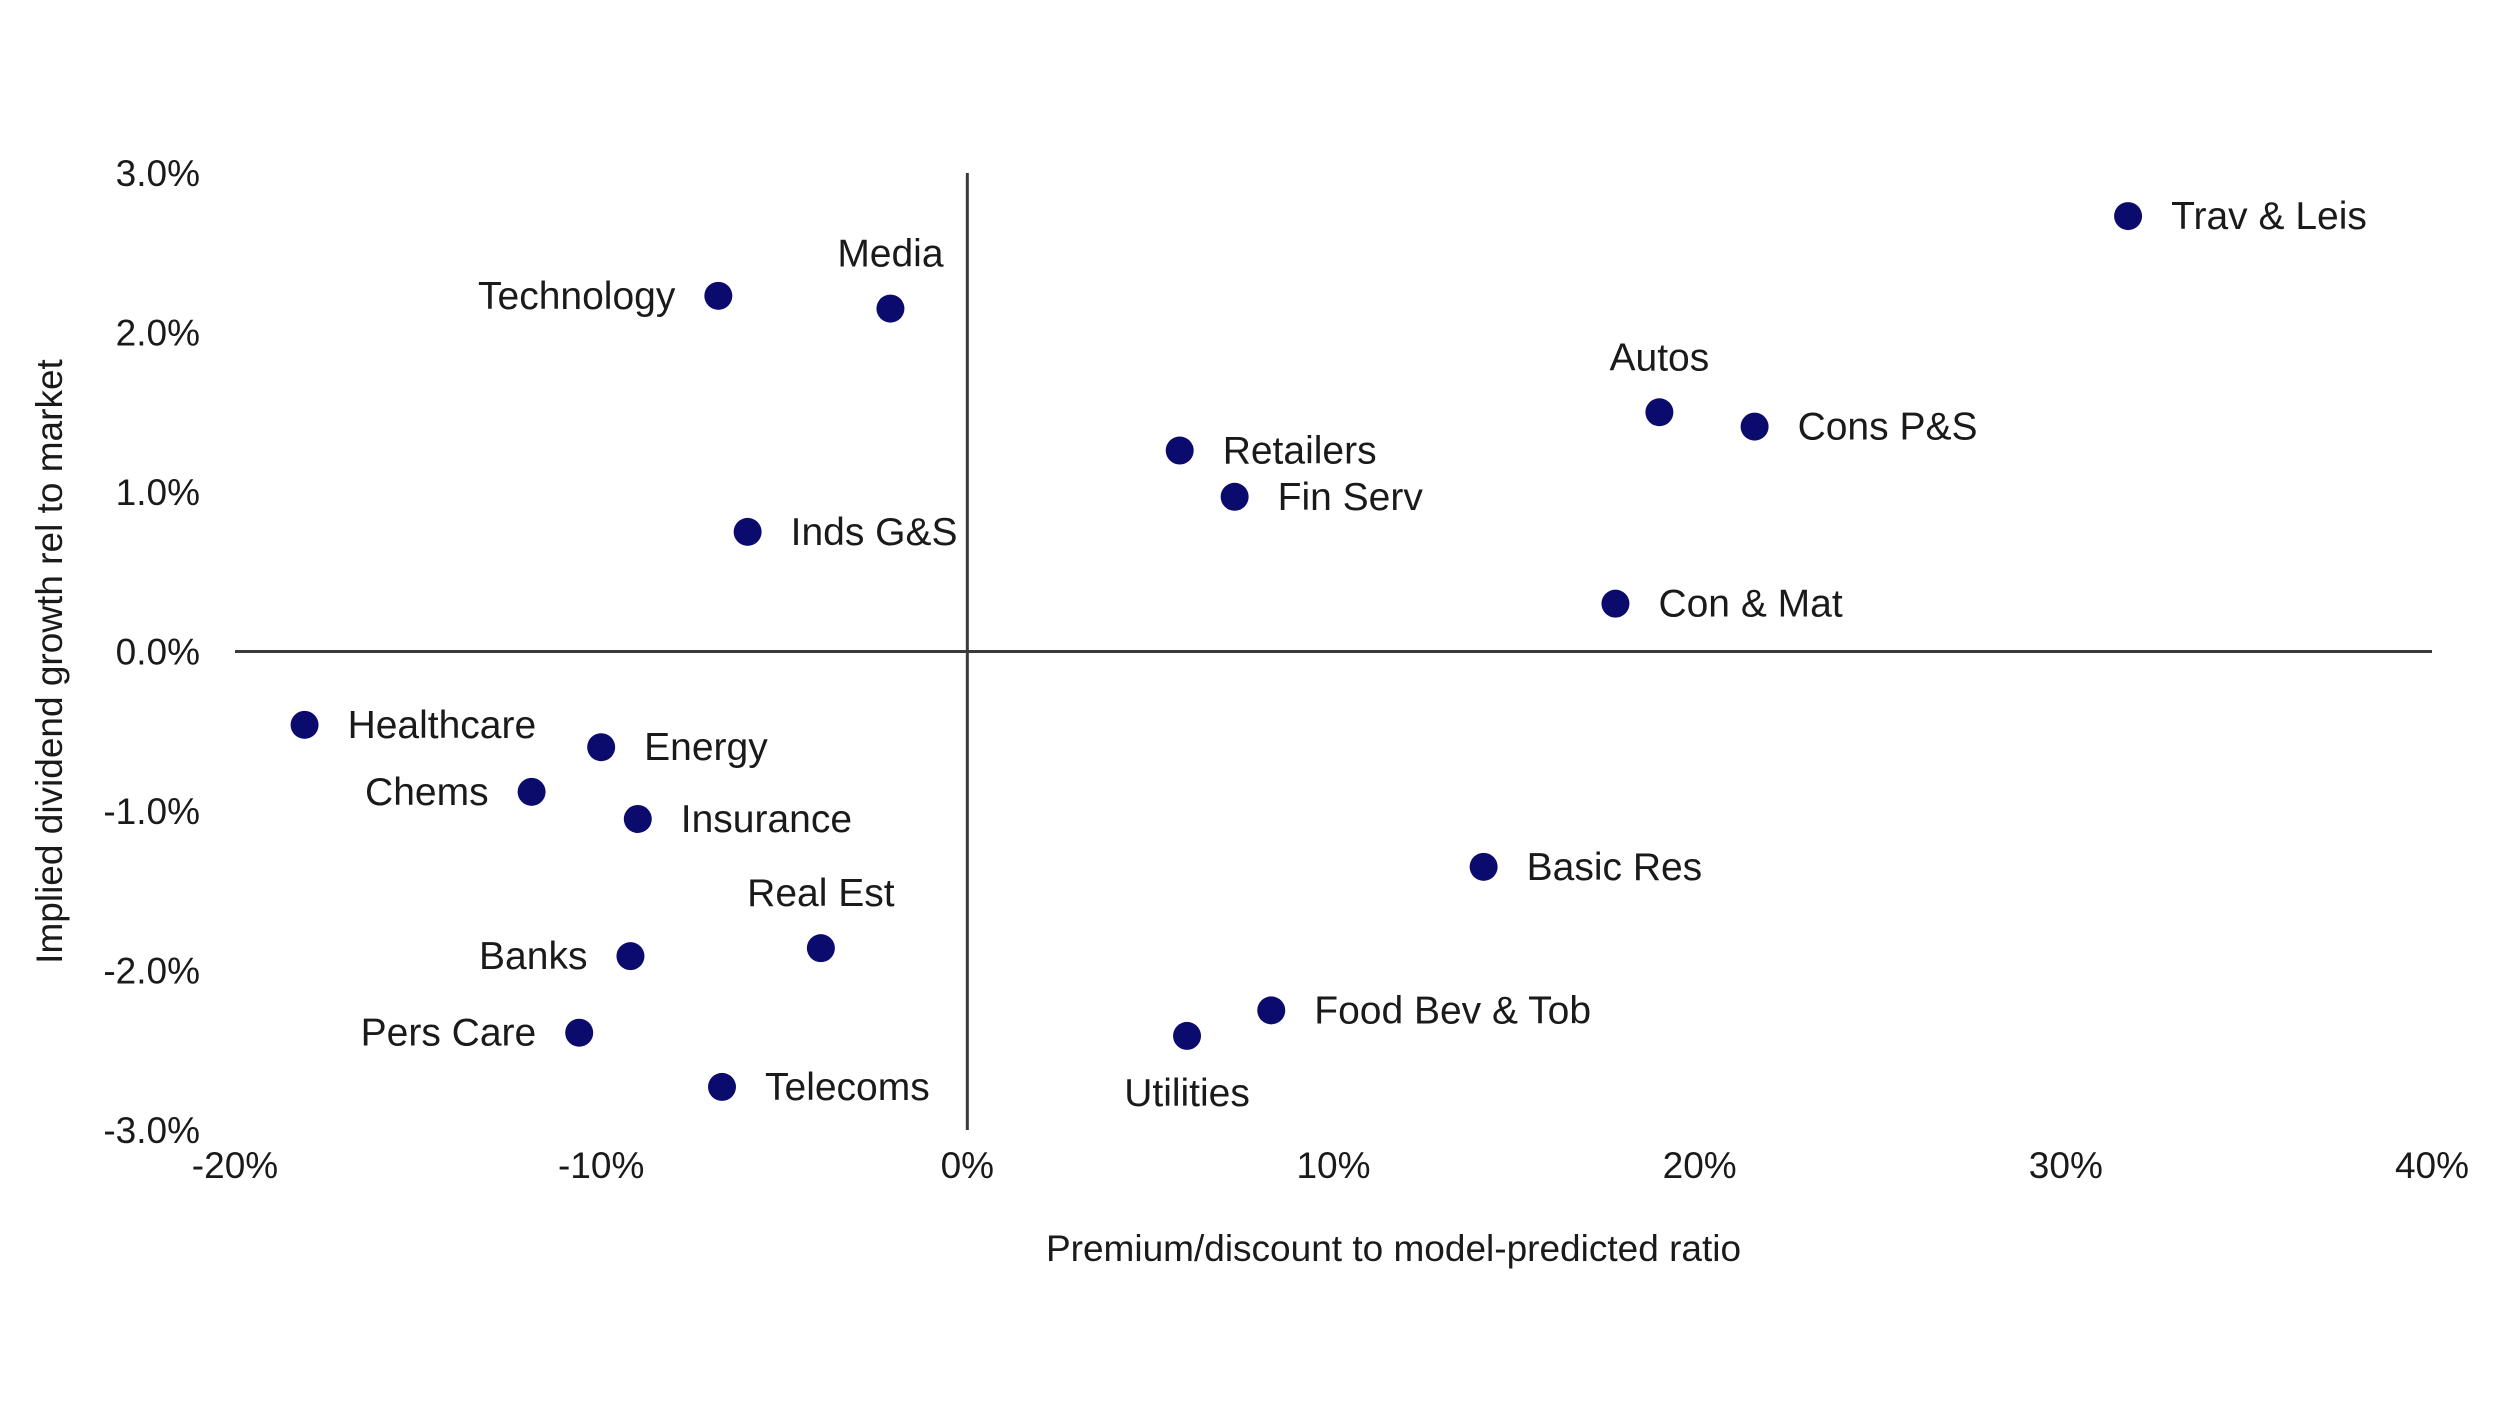 This screenshot has height=1404, width=2496. Describe the element at coordinates (449, 1033) in the screenshot. I see `point-label: Pers Care` at that location.